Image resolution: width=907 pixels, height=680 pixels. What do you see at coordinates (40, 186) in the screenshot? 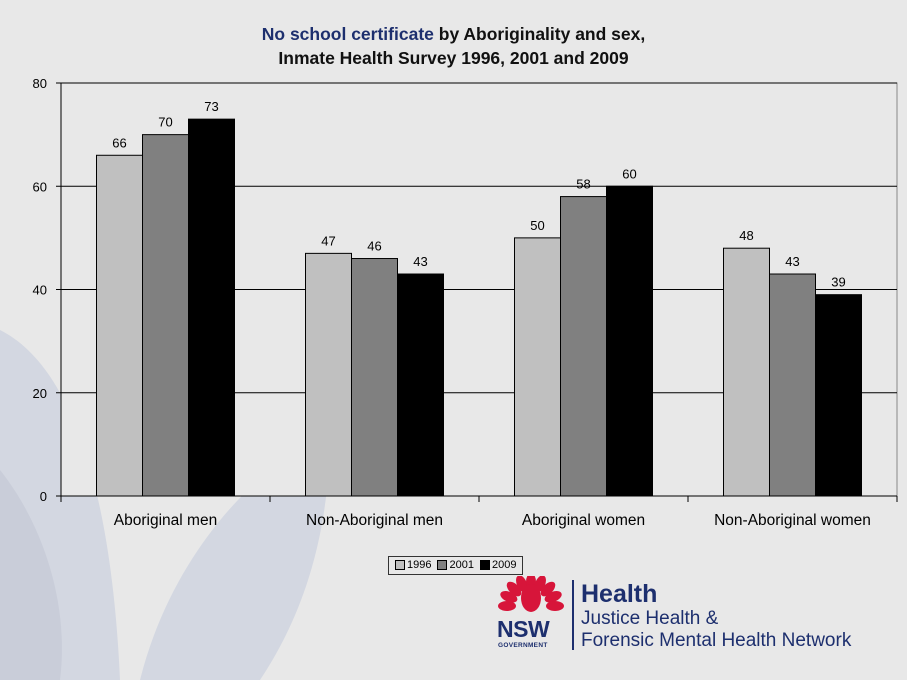
I see `y-tick-label: 60` at bounding box center [40, 186].